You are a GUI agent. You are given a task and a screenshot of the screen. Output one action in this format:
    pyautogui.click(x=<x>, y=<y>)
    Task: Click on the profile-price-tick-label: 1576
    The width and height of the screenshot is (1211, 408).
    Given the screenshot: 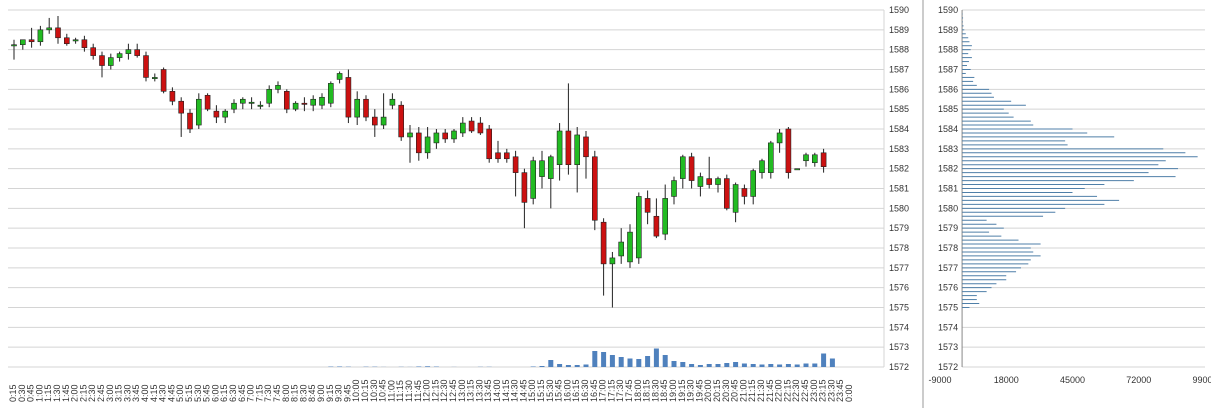 What is the action you would take?
    pyautogui.click(x=948, y=288)
    